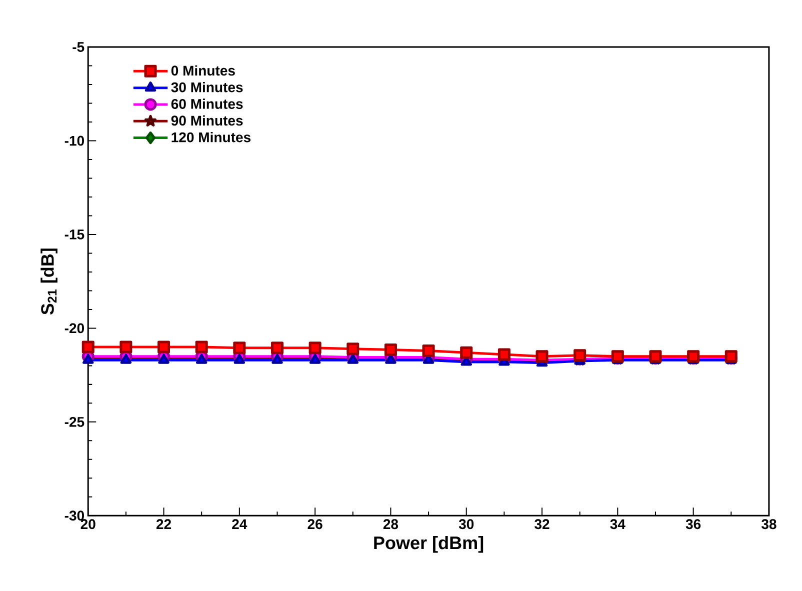 The height and width of the screenshot is (591, 802). I want to click on x-tick-label: 22, so click(163, 524).